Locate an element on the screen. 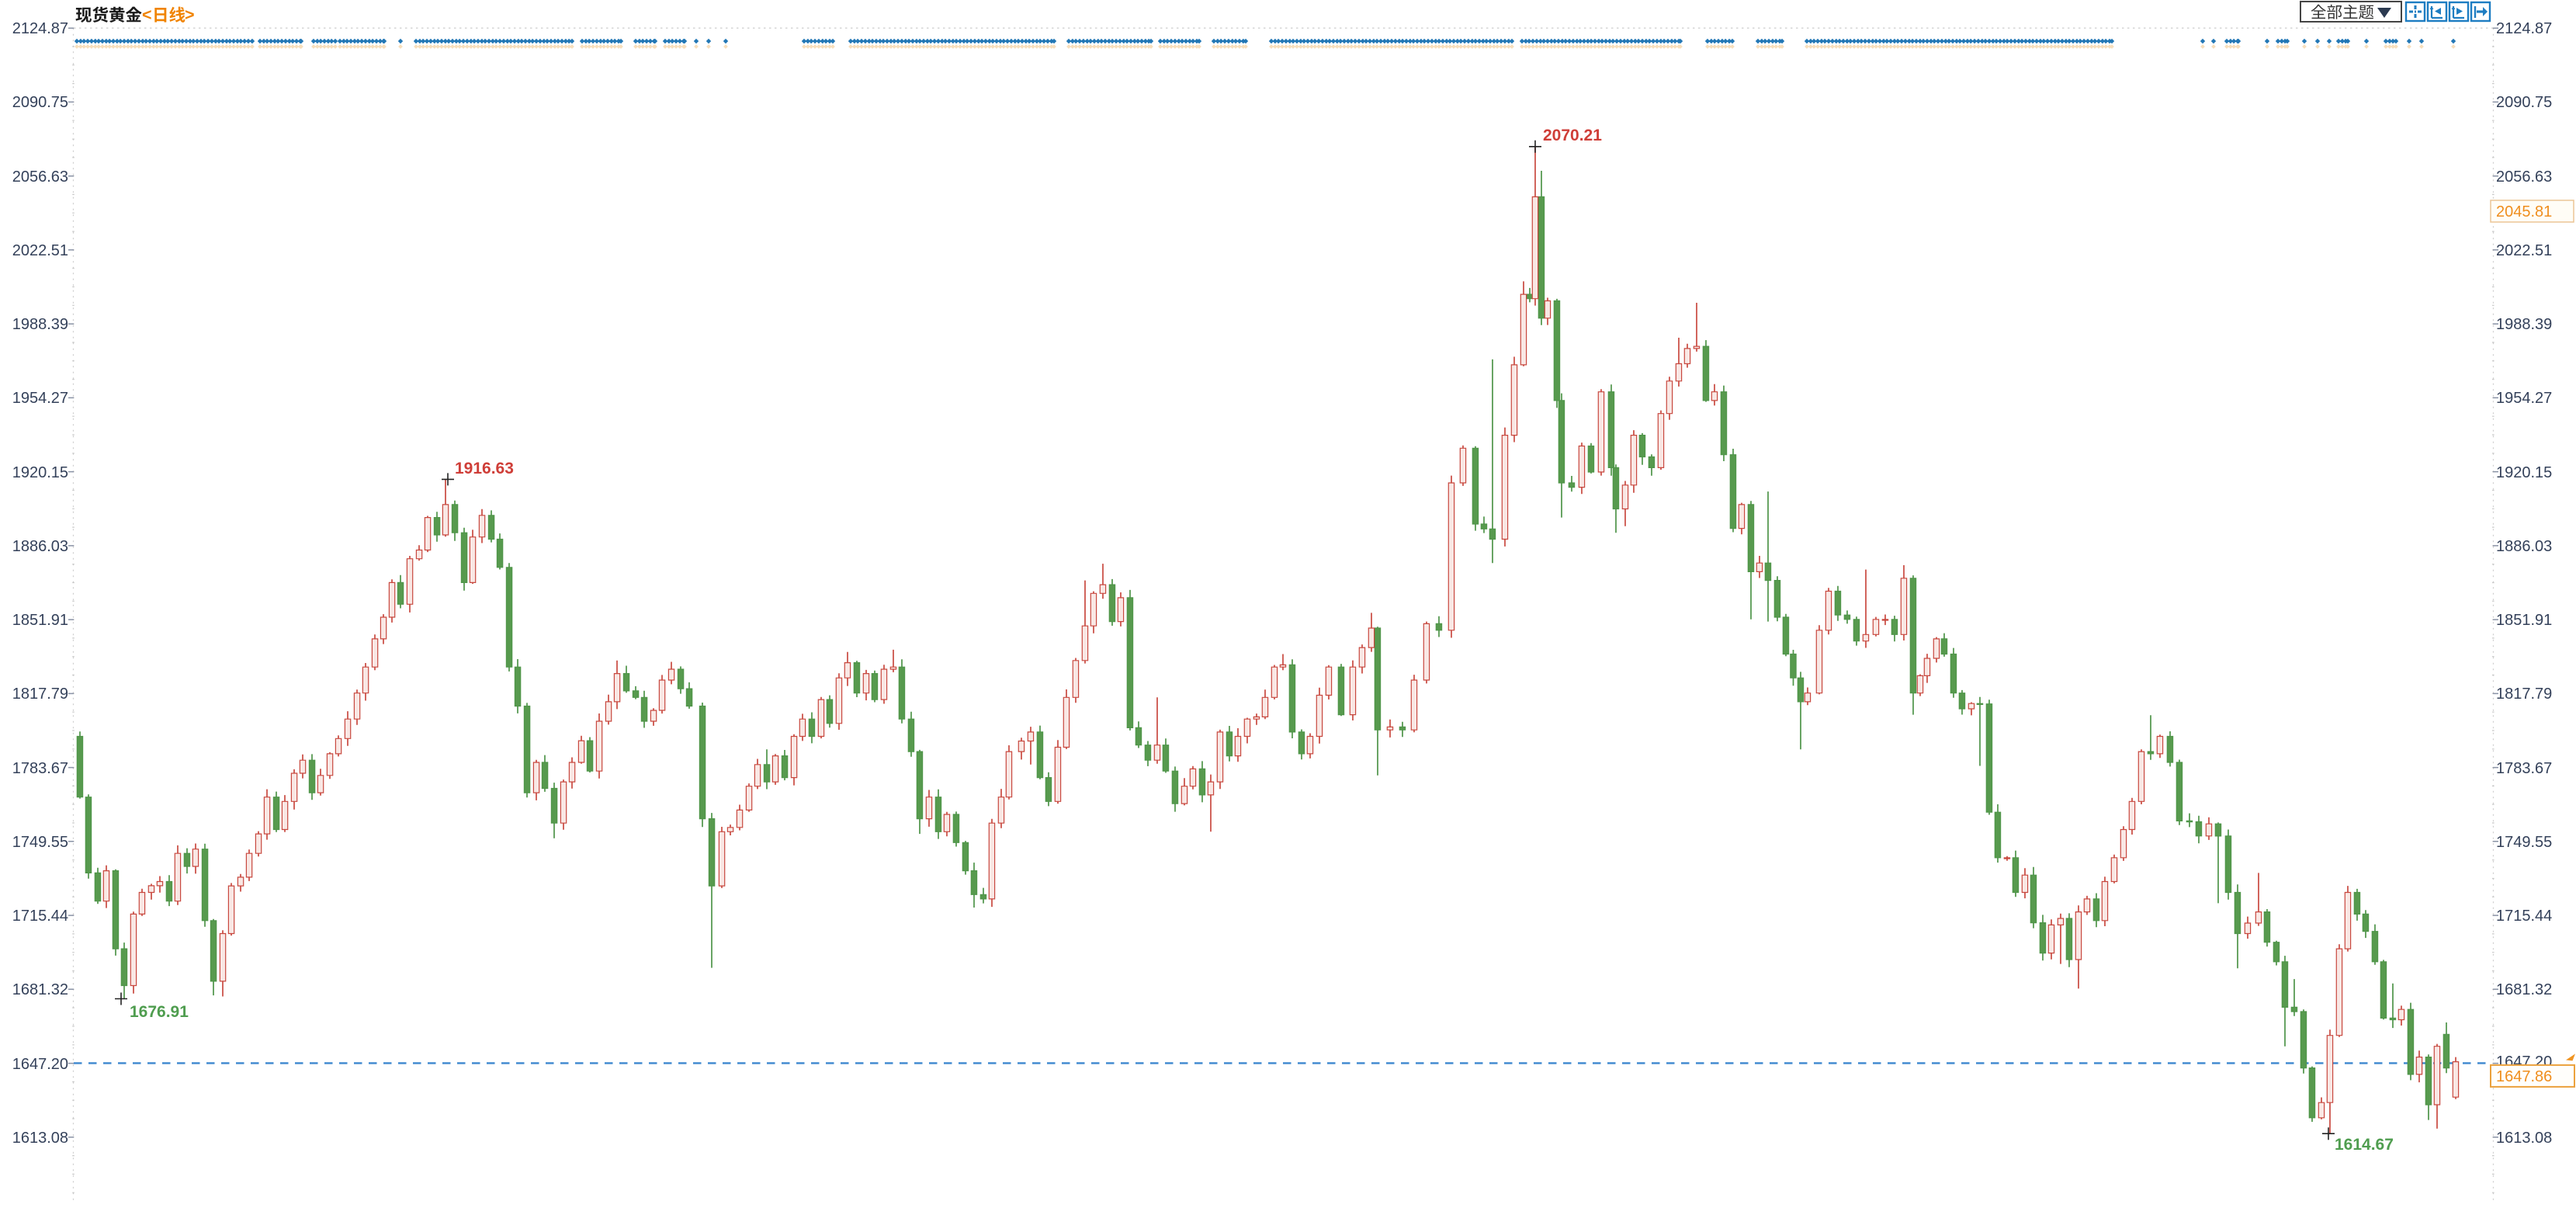 Image resolution: width=2576 pixels, height=1208 pixels. svg-text: 2045.81 is located at coordinates (2524, 212).